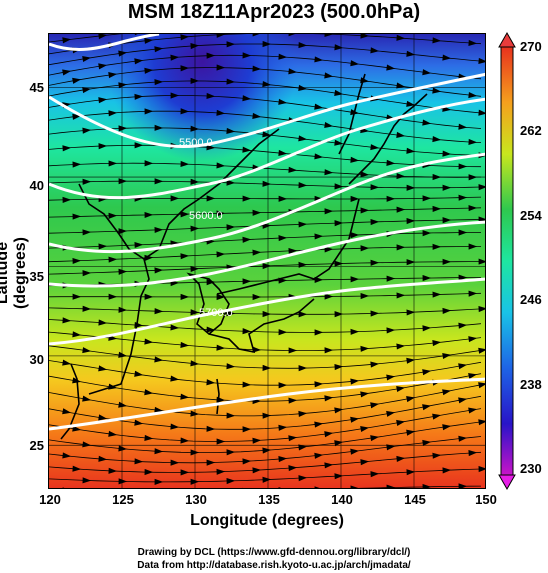 This screenshot has width=548, height=573. What do you see at coordinates (36, 276) in the screenshot?
I see `y-tick: 35` at bounding box center [36, 276].